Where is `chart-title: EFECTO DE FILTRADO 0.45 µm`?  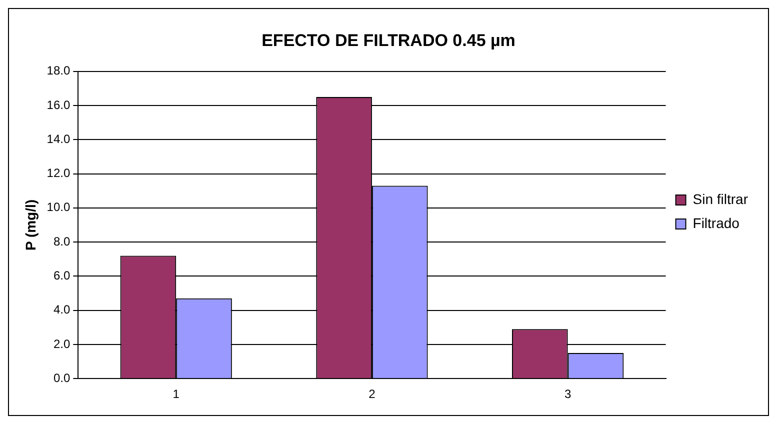
chart-title: EFECTO DE FILTRADO 0.45 µm is located at coordinates (389, 40).